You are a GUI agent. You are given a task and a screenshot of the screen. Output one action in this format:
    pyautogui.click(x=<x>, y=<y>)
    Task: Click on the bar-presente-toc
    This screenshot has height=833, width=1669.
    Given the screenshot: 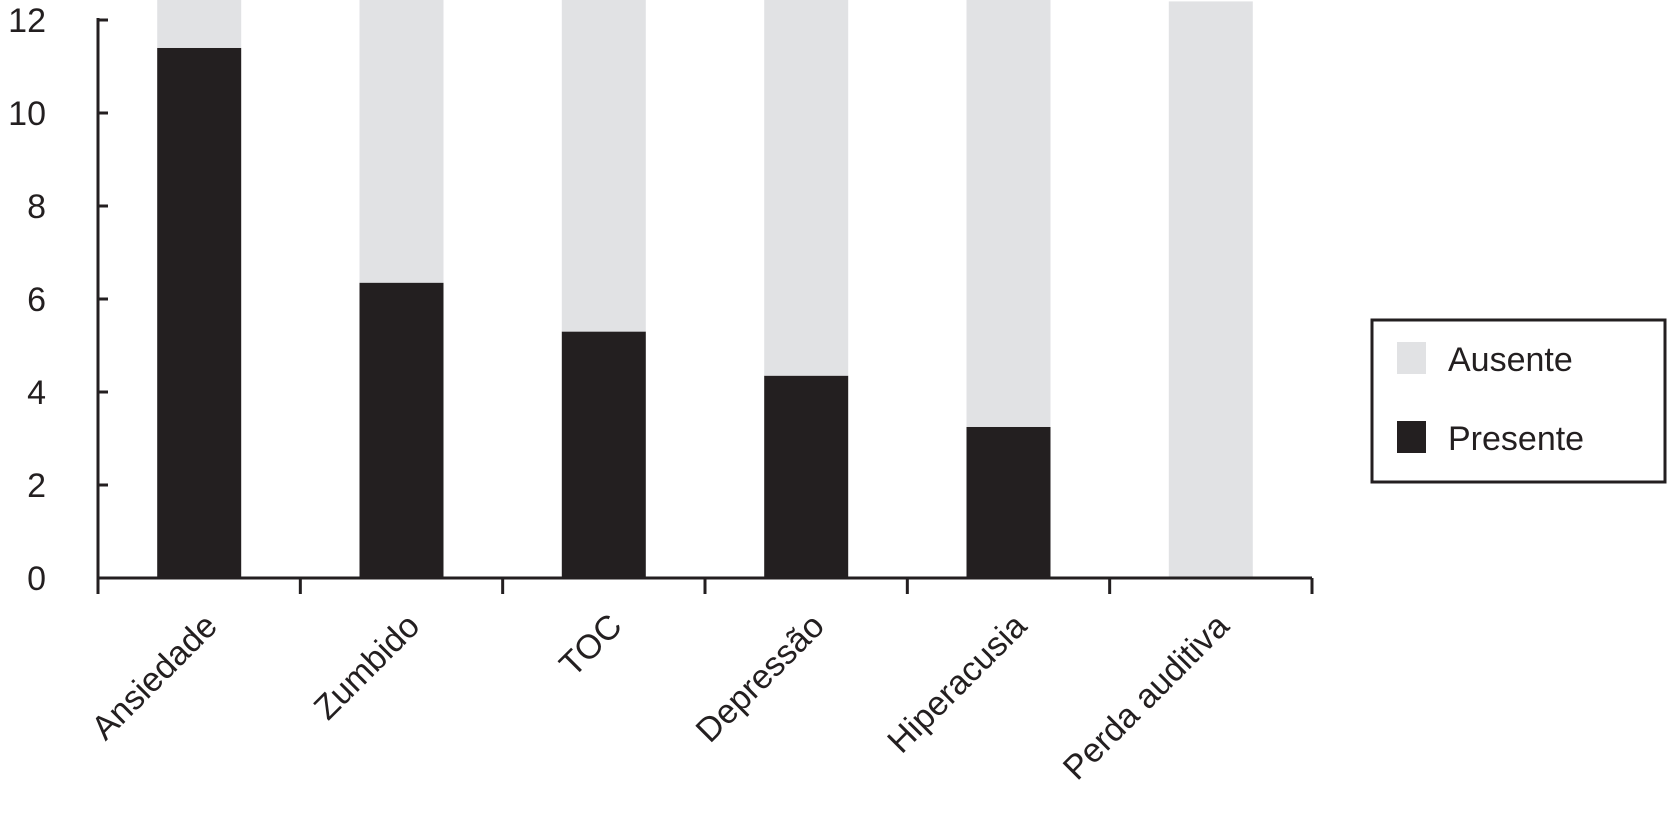 What is the action you would take?
    pyautogui.click(x=603, y=454)
    